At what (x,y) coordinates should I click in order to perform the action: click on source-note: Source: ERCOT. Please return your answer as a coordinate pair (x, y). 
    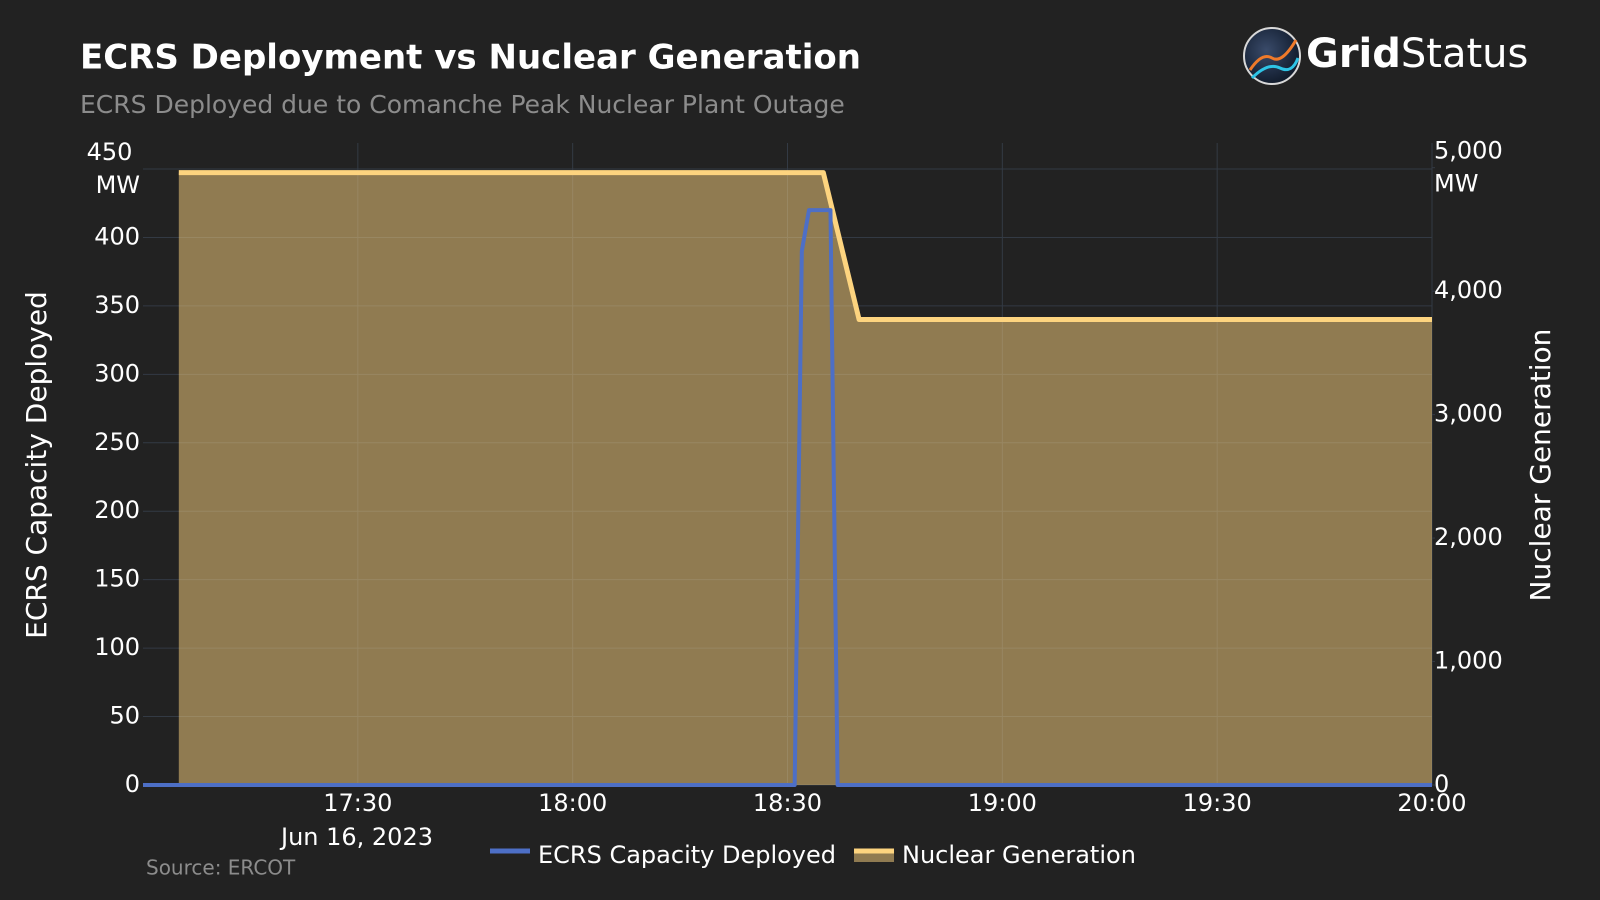
    Looking at the image, I should click on (221, 868).